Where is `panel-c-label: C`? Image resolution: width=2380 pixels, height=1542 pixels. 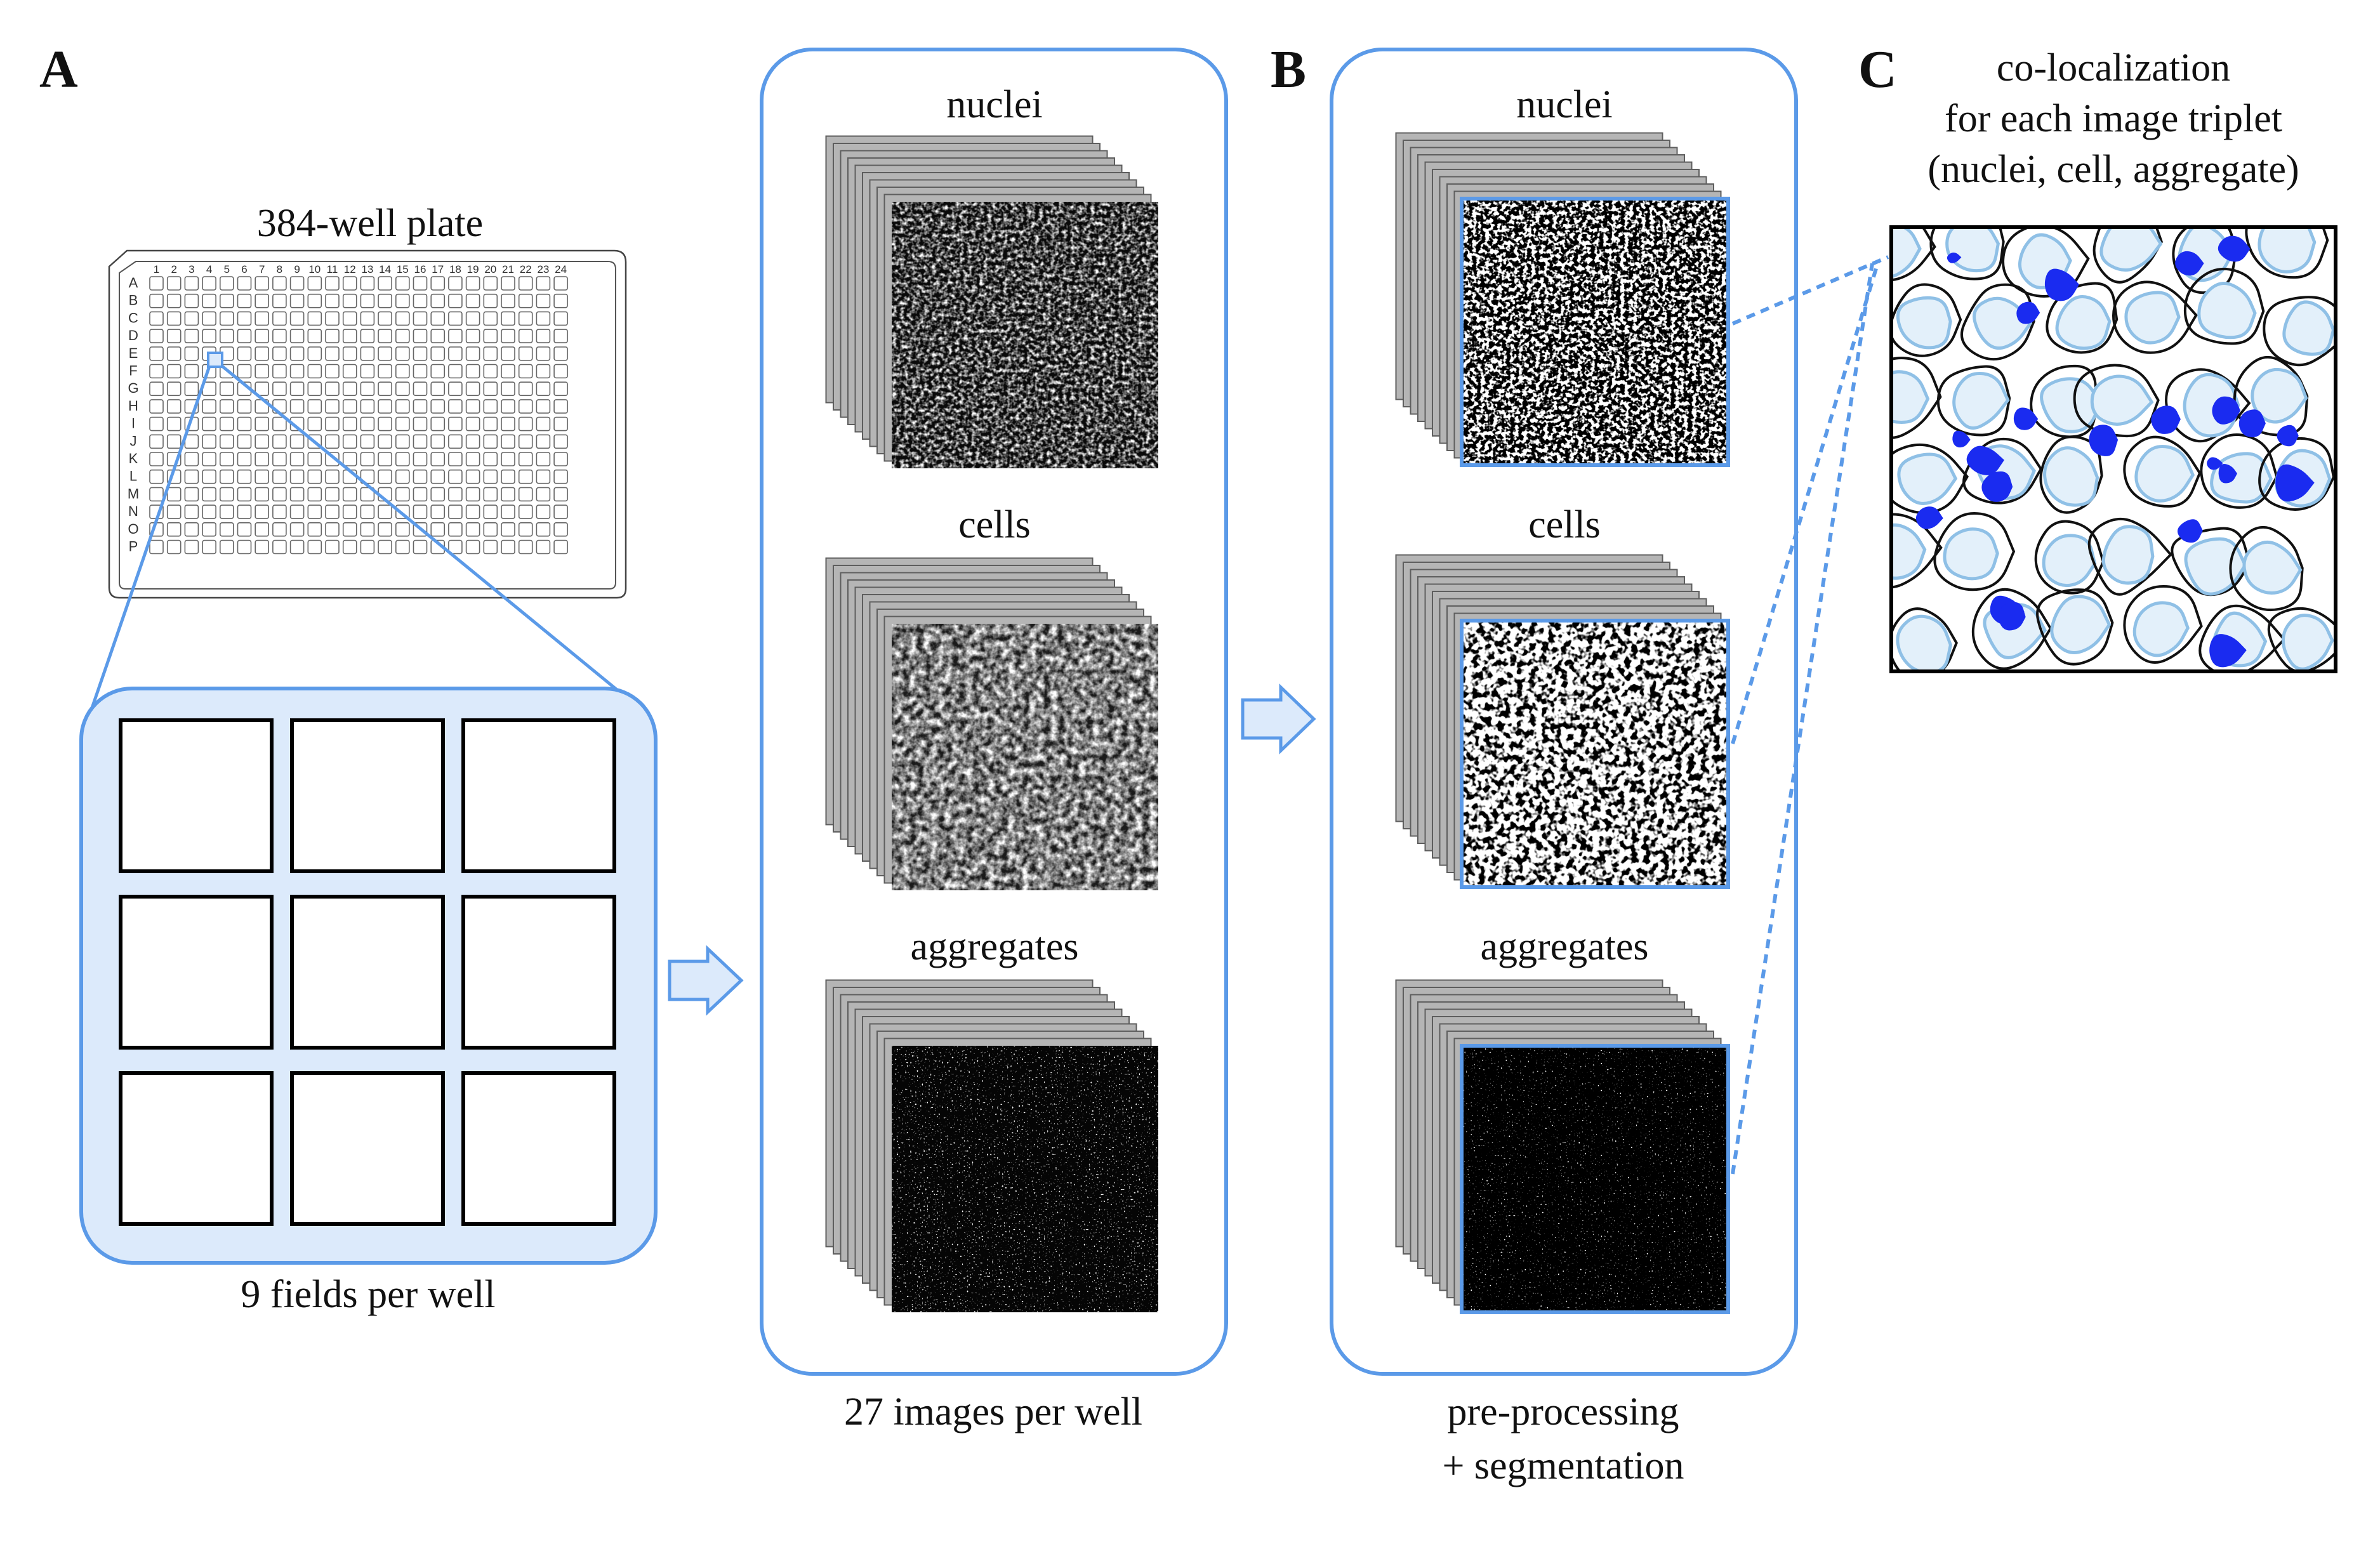 panel-c-label: C is located at coordinates (1877, 69).